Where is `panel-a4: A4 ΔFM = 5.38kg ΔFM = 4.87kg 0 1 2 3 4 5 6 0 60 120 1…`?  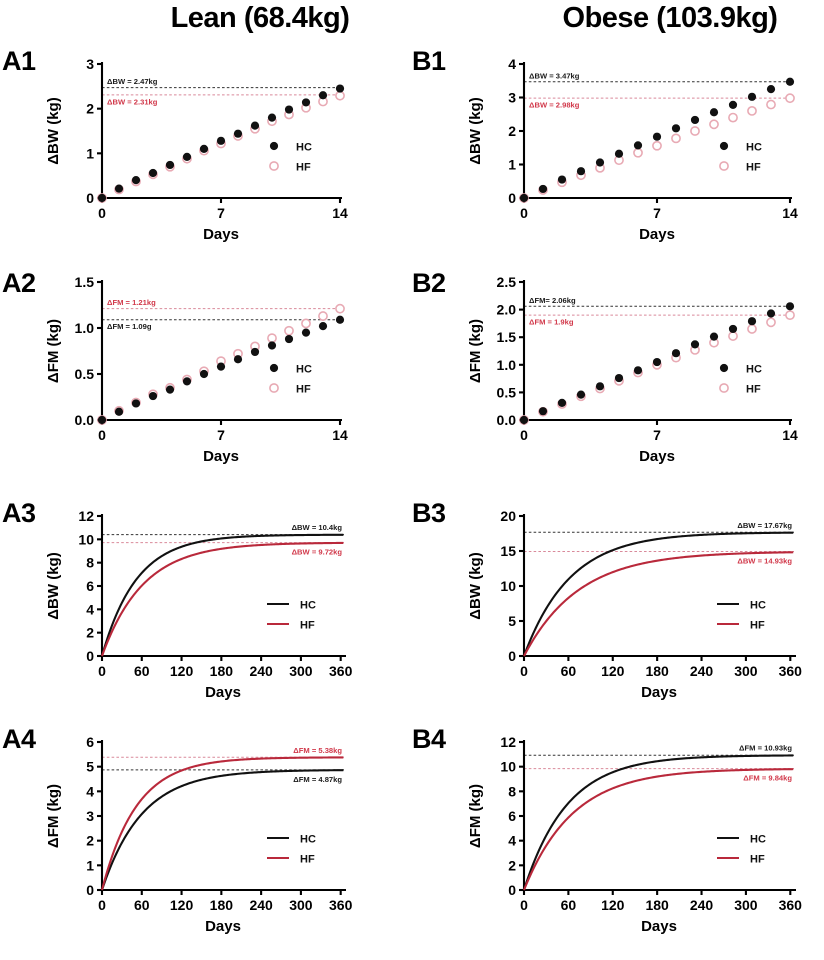
panel-a4: A4 ΔFM = 5.38kg ΔFM = 4.87kg 0 1 2 3 4 5 6 0 60 120 1… is located at coordinates (182, 834).